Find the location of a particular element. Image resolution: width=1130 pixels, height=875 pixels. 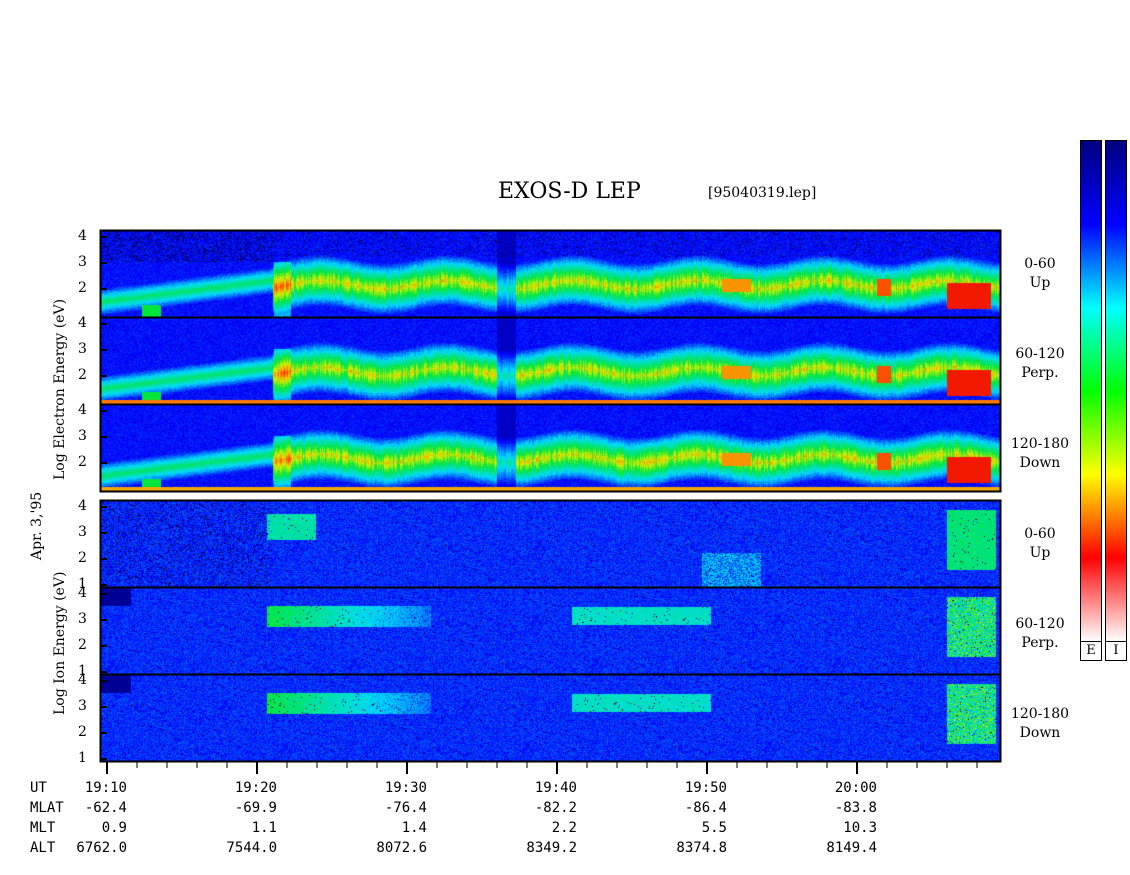

spectrogram-ion-down is located at coordinates (550, 718).